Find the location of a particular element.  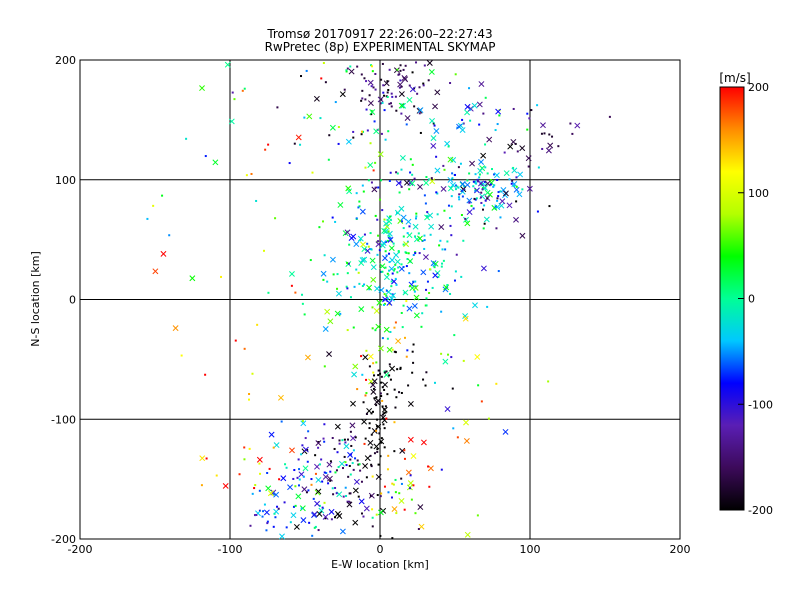

colorbar-ticks: 200 100 0 -100 -200 is located at coordinates (755, 299).